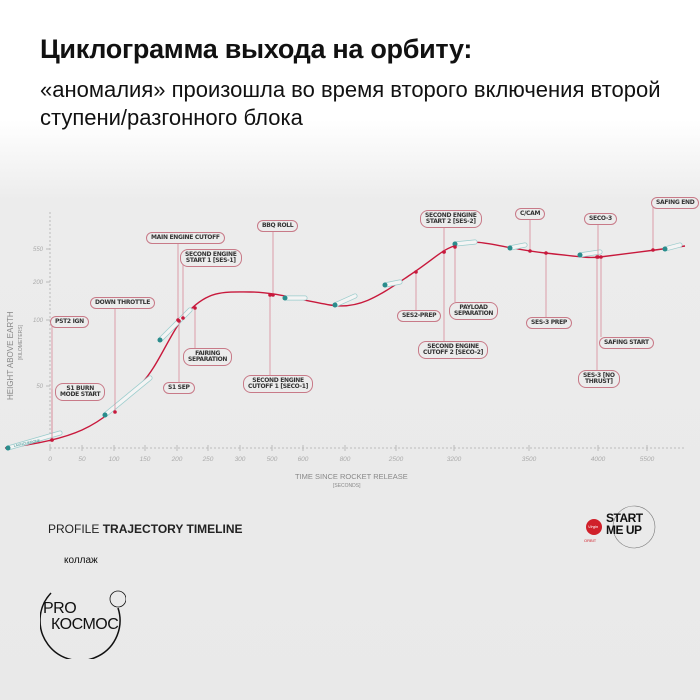  Describe the element at coordinates (81, 560) in the screenshot. I see `collage-label: коллаж` at that location.